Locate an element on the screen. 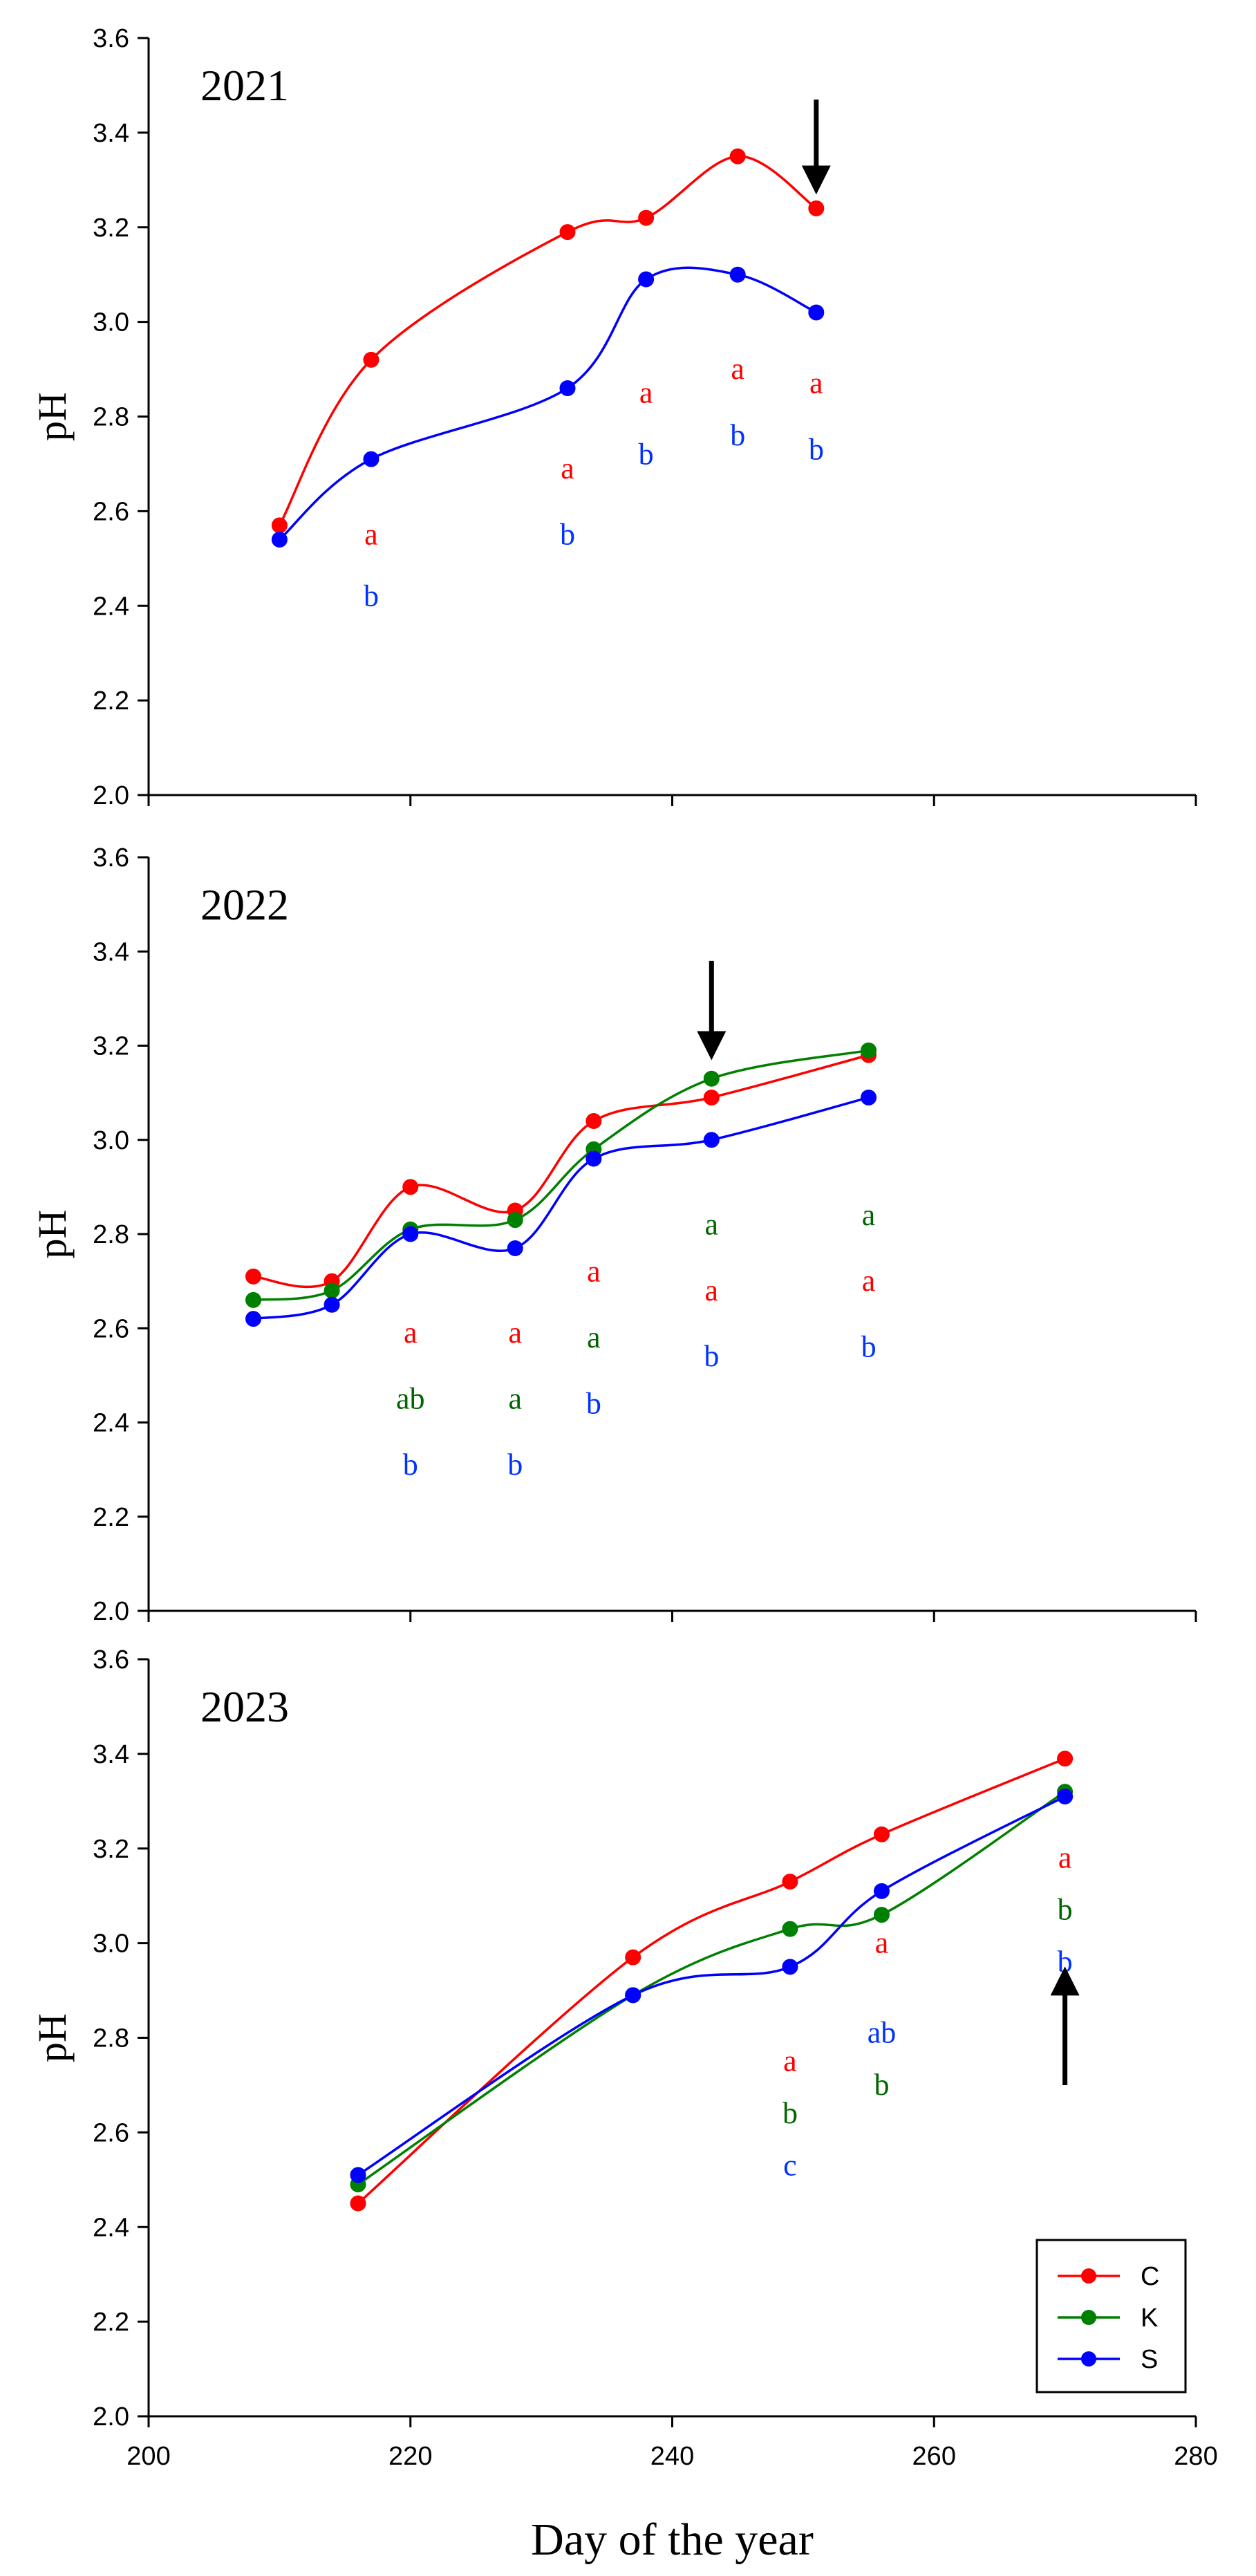 The width and height of the screenshot is (1256, 2576). legend-label-K: K is located at coordinates (1149, 2318).